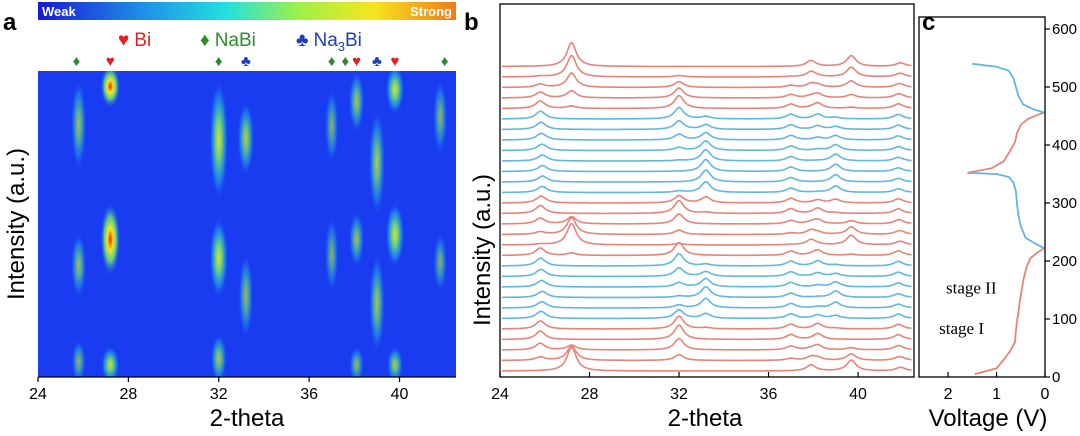 This screenshot has height=436, width=1080. I want to click on x-tick-label-a: 28, so click(128, 394).